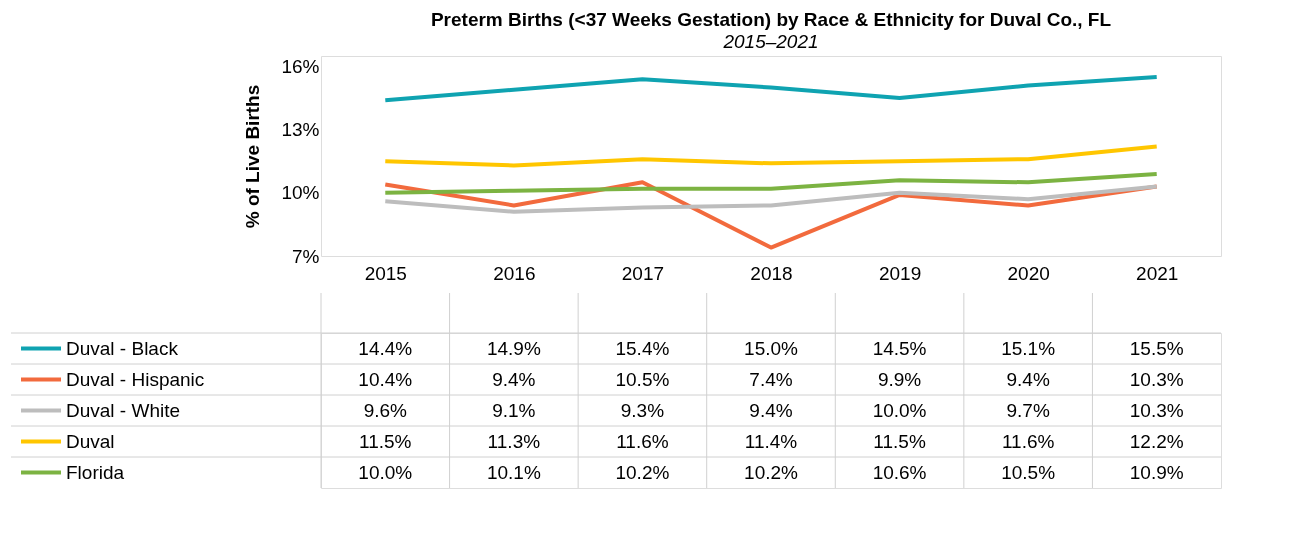  Describe the element at coordinates (643, 273) in the screenshot. I see `x-tick-label: 2017` at that location.